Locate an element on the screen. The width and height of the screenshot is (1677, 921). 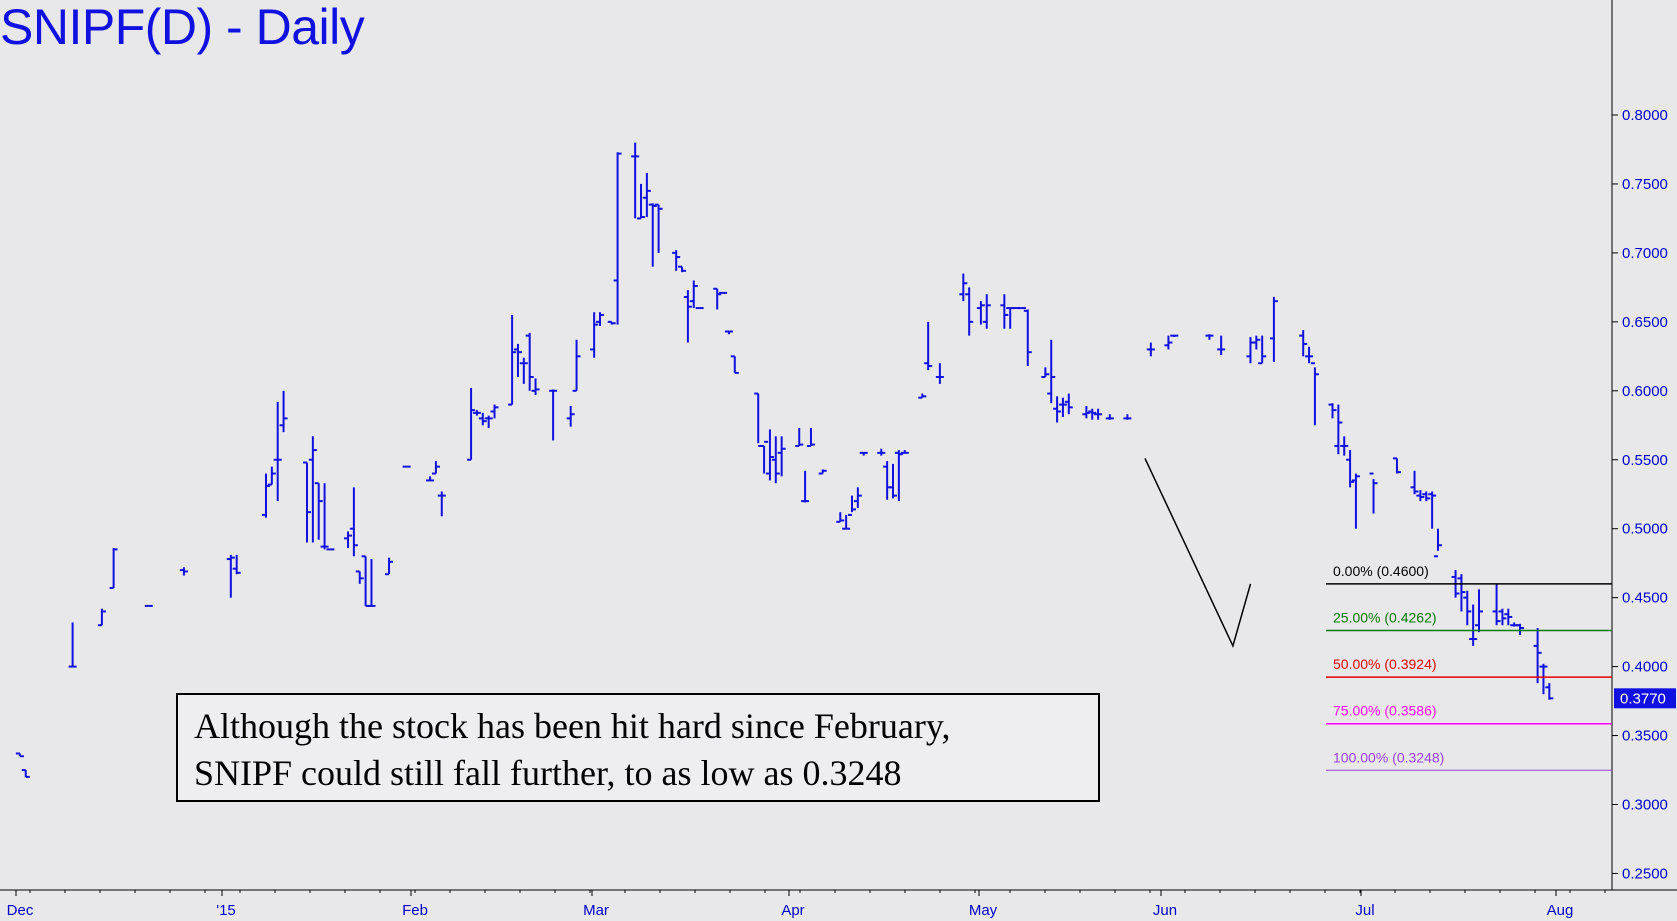
last-price-label: 0.3770 is located at coordinates (1643, 698).